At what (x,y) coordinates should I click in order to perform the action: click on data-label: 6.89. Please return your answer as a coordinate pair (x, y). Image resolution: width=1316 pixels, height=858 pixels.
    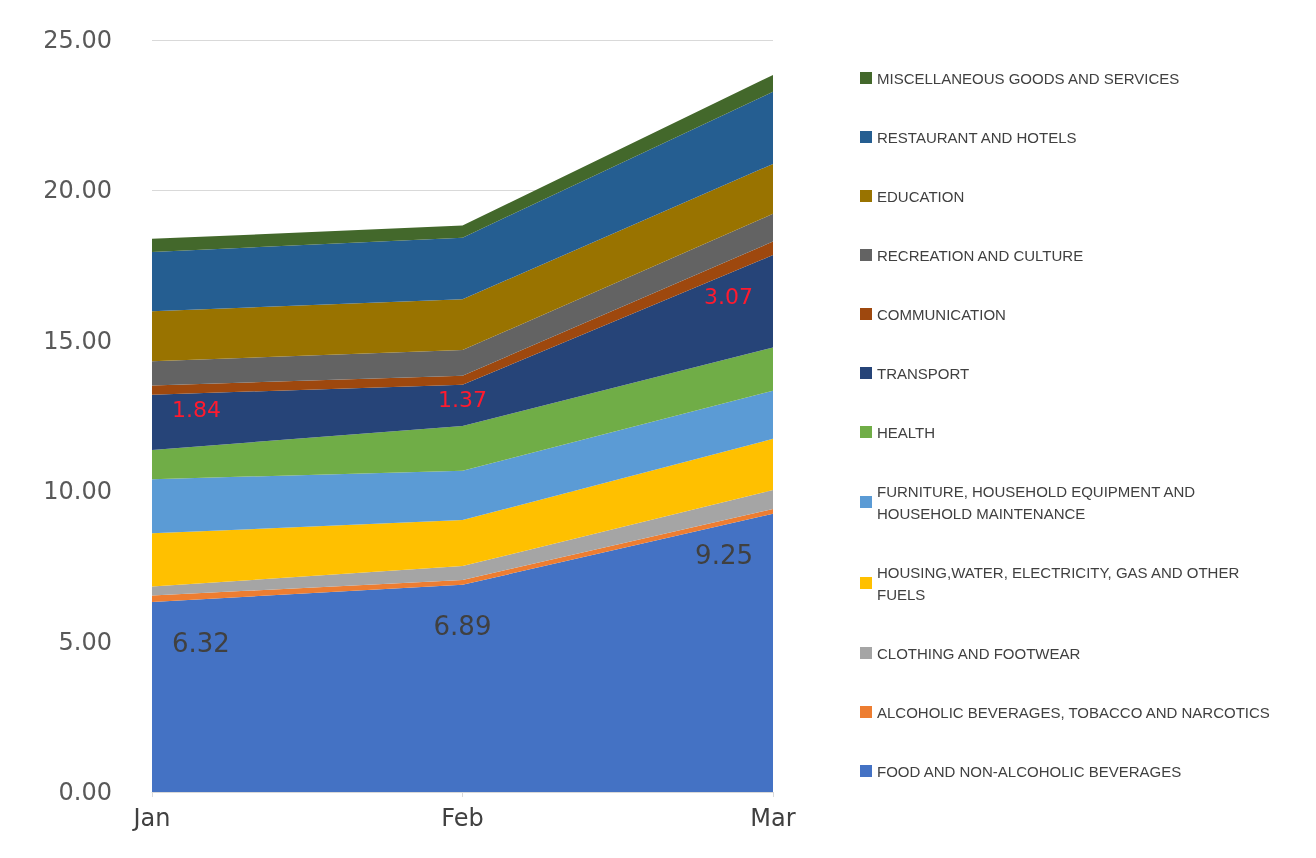
    Looking at the image, I should click on (462, 625).